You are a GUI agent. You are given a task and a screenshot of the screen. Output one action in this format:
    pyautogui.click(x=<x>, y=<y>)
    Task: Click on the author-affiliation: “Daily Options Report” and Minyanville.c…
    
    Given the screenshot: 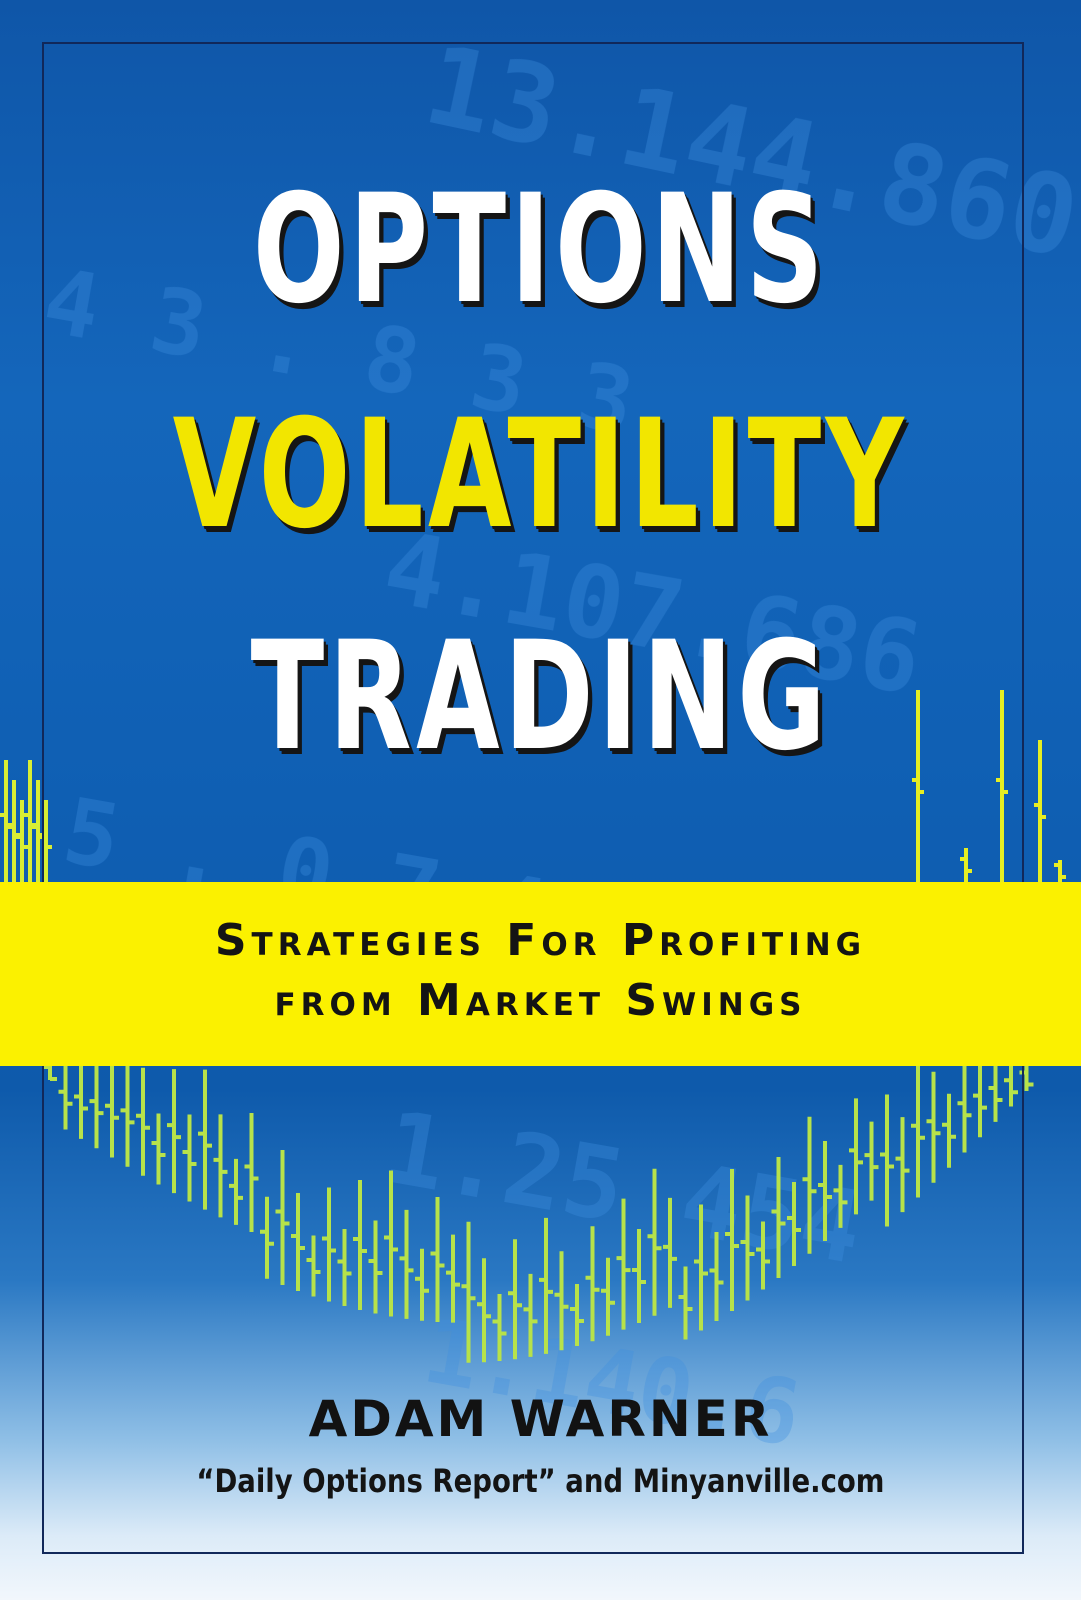 What is the action you would take?
    pyautogui.click(x=540, y=1481)
    